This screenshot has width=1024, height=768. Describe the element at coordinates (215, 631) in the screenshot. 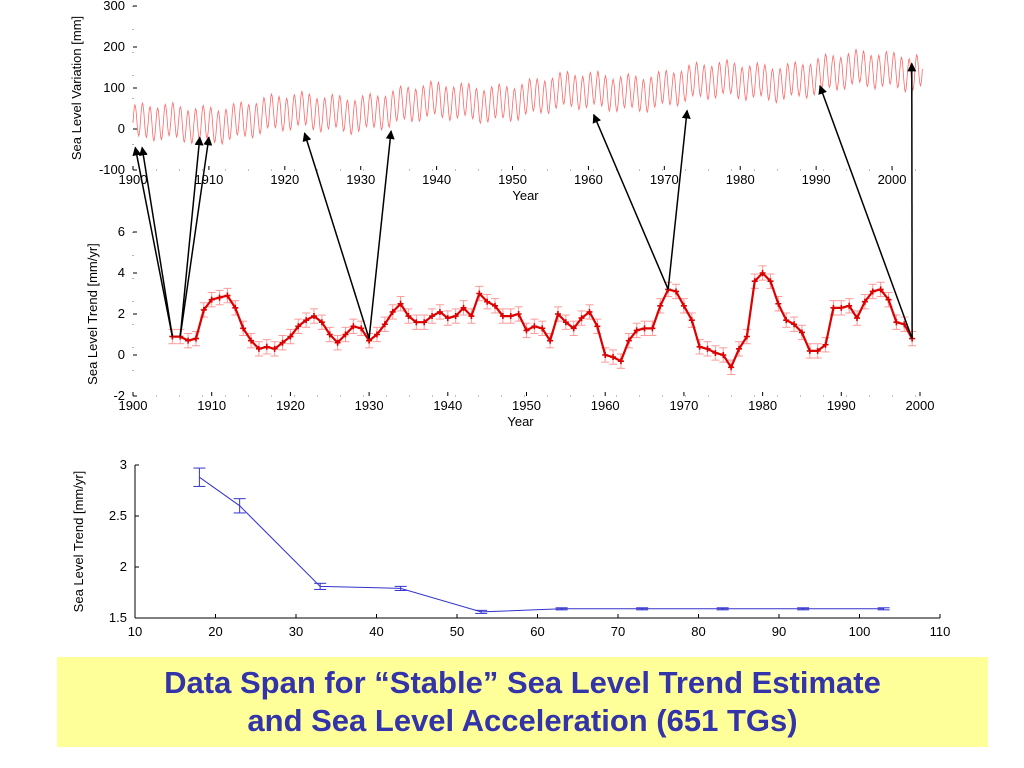

I see `x-tick-label: 20` at that location.